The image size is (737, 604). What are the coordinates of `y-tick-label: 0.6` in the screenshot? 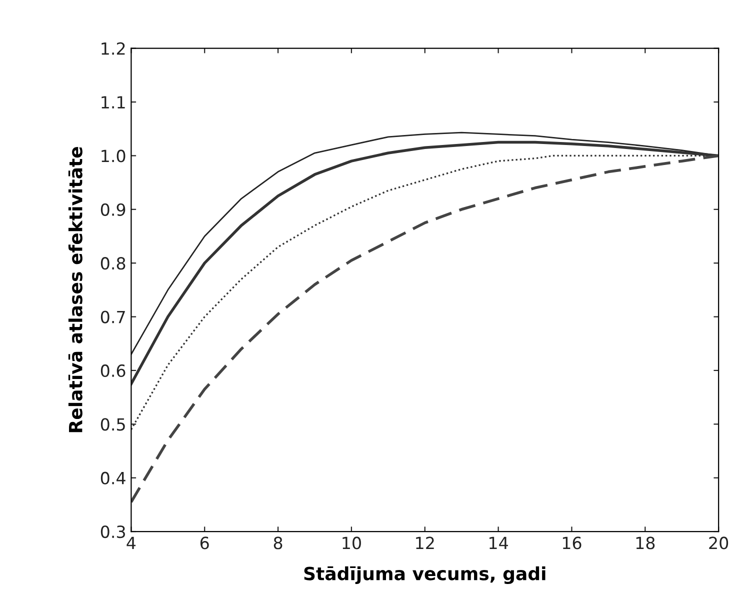 It's located at (113, 371).